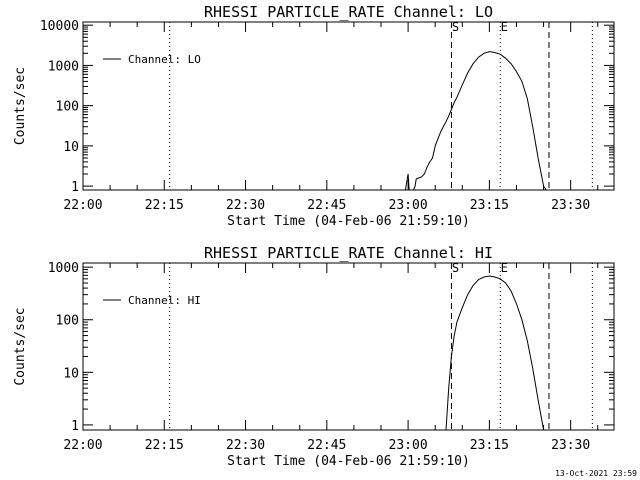 This screenshot has height=480, width=640. Describe the element at coordinates (164, 300) in the screenshot. I see `legend-label: Channel: HI` at that location.